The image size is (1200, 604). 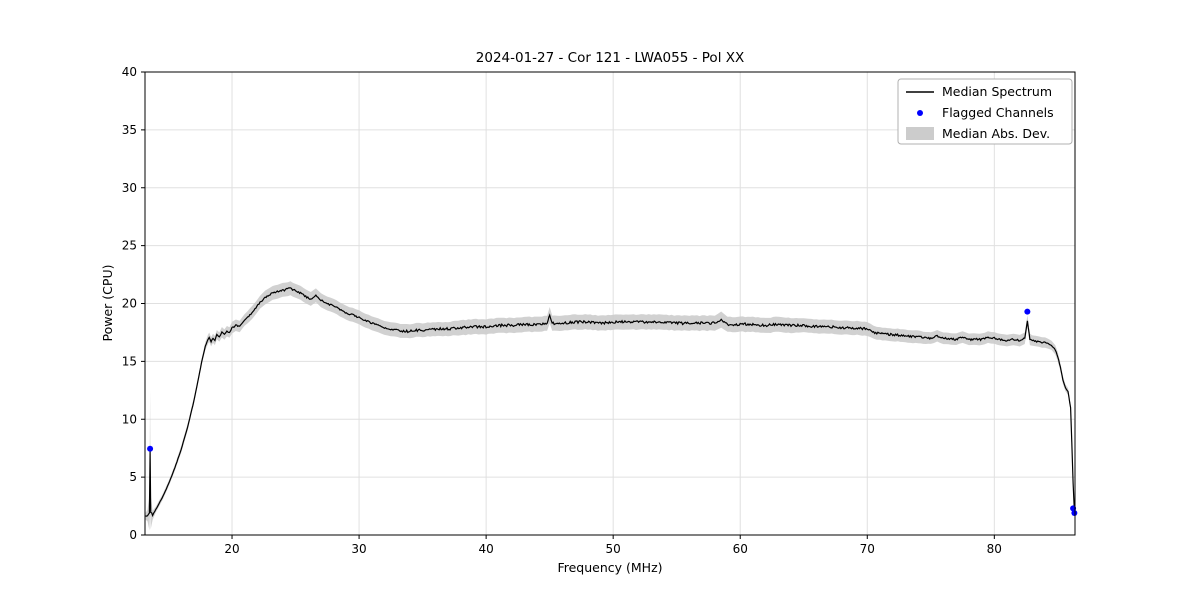 I want to click on legend-label-mad: Median Abs. Dev., so click(x=996, y=133).